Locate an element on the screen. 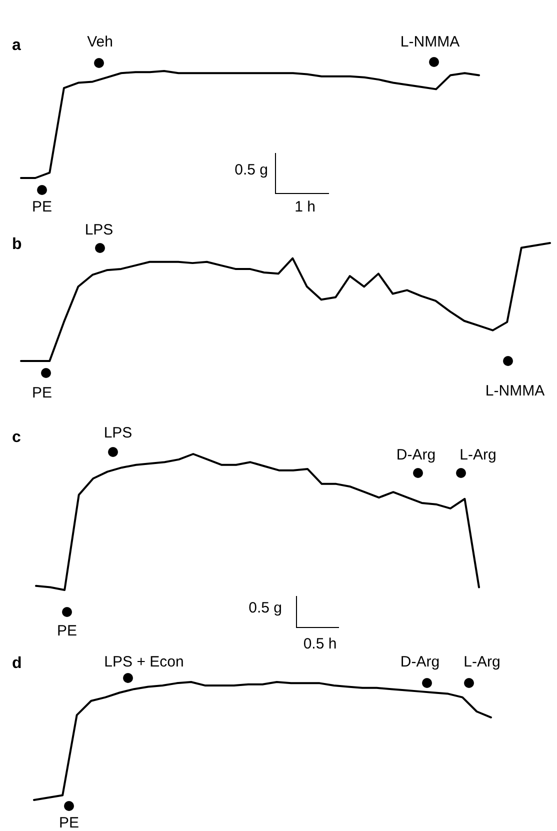 The height and width of the screenshot is (831, 557). text: L-Arg is located at coordinates (482, 662).